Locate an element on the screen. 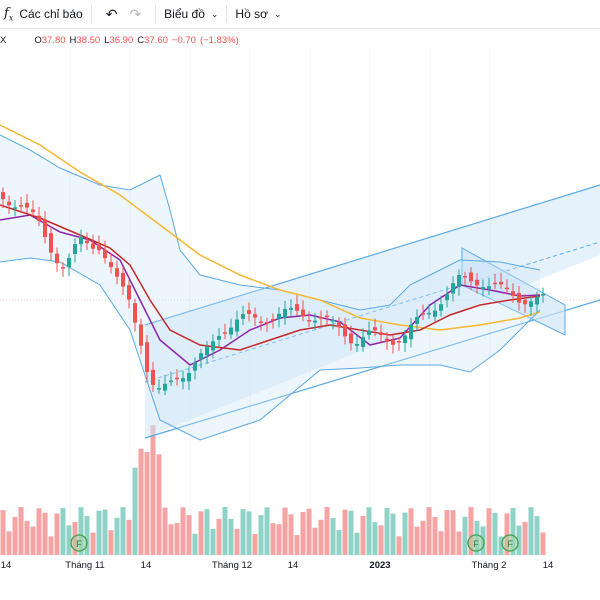  redo-icon: ↷ is located at coordinates (135, 13).